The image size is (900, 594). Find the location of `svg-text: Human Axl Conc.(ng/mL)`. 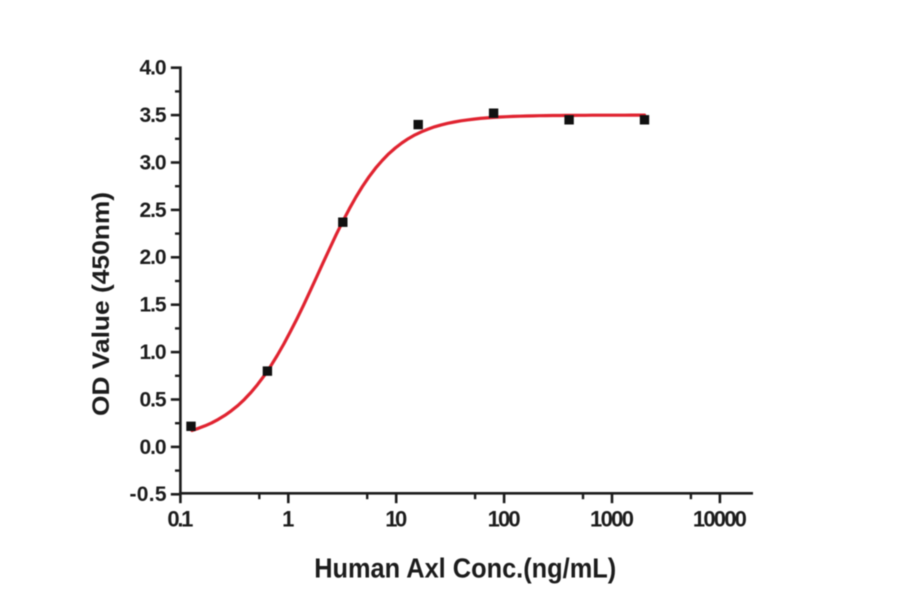

svg-text: Human Axl Conc.(ng/mL) is located at coordinates (465, 567).